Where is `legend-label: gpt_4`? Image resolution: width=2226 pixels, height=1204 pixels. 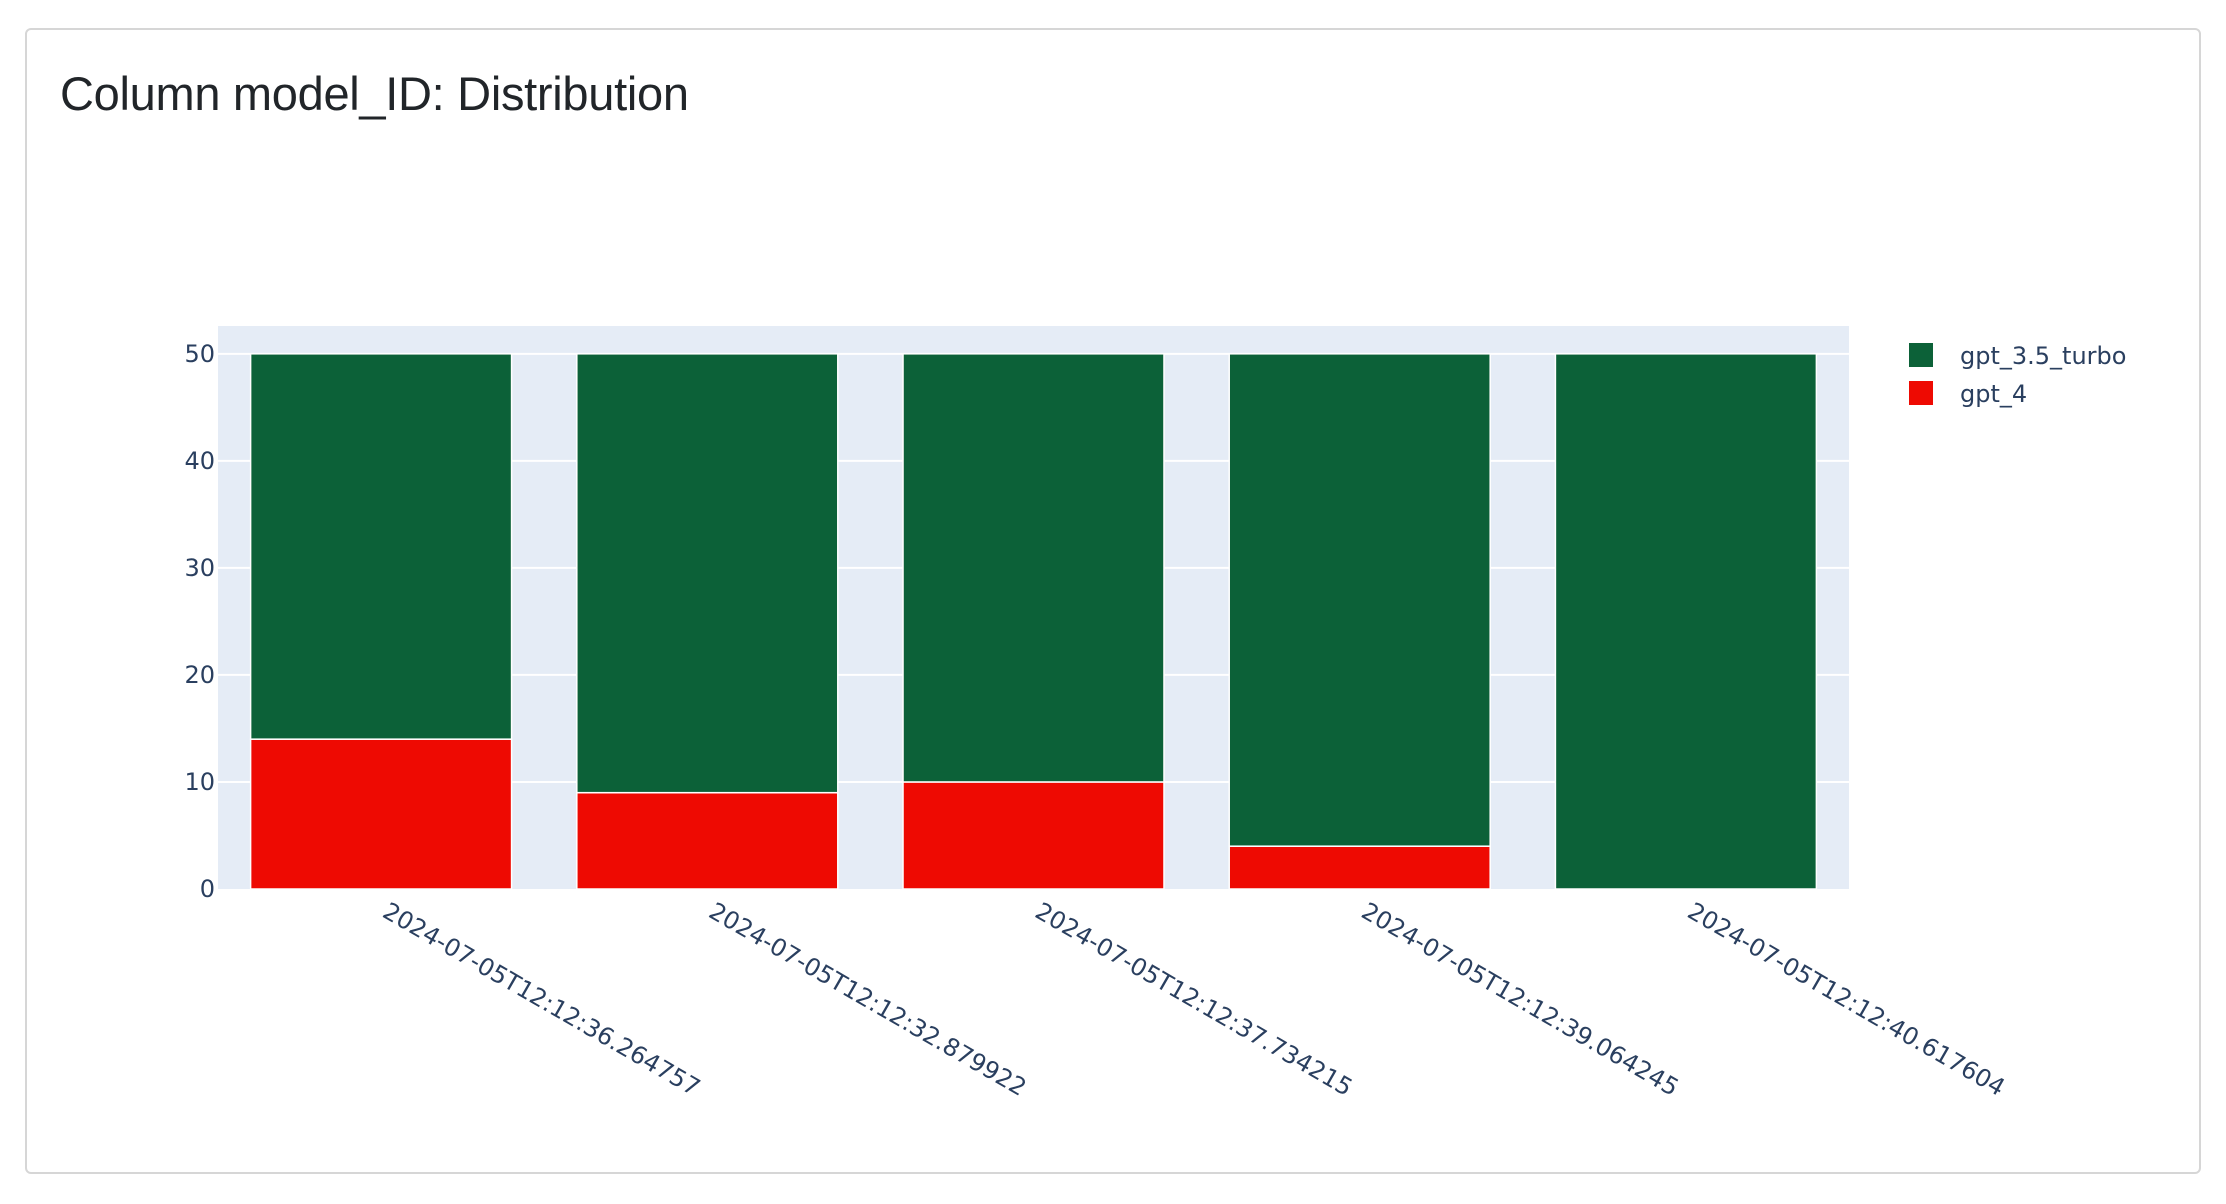
legend-label: gpt_4 is located at coordinates (1993, 394).